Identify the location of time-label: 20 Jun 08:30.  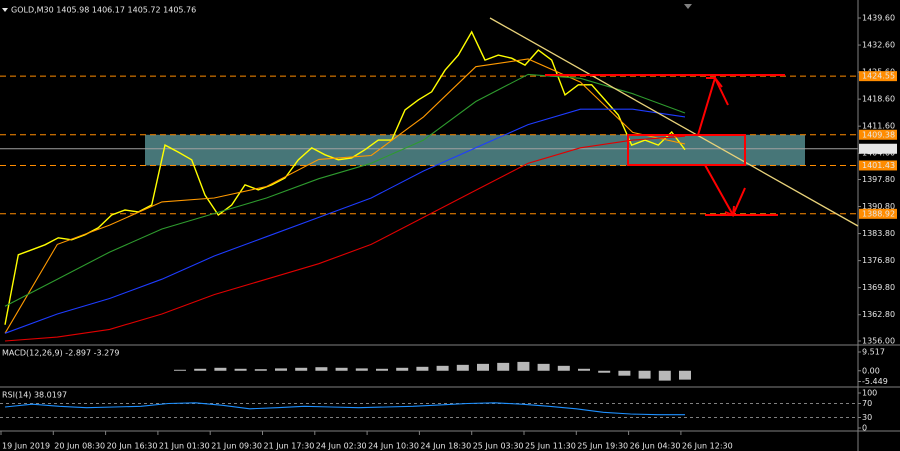
(79, 446).